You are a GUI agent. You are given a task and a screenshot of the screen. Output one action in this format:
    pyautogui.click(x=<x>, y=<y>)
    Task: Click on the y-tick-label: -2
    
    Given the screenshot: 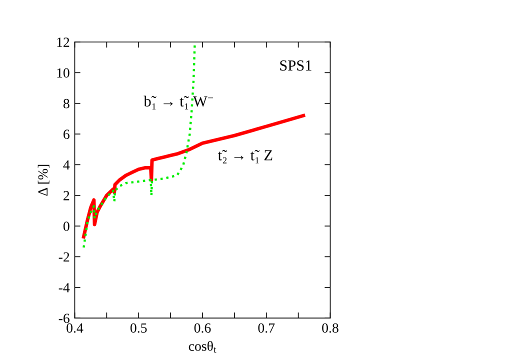 What is the action you would take?
    pyautogui.click(x=64, y=257)
    